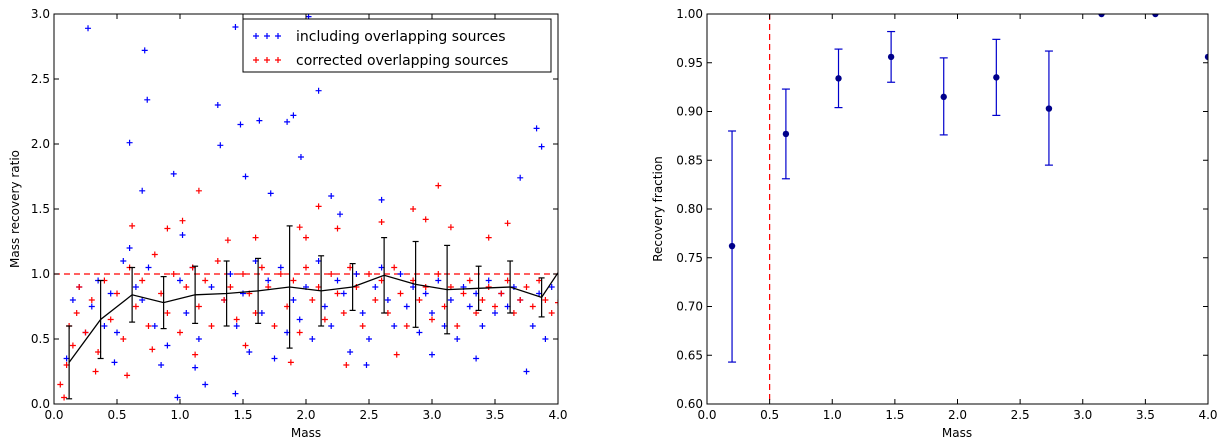  Describe the element at coordinates (368, 415) in the screenshot. I see `left-xtick-label: 2.5` at that location.